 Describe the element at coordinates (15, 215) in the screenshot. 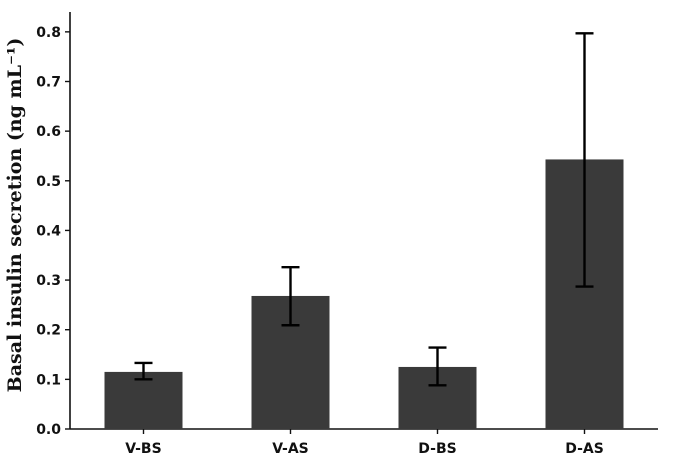

I see `y-axis-title: Basal insulin secretion (ng mL⁻¹)` at that location.